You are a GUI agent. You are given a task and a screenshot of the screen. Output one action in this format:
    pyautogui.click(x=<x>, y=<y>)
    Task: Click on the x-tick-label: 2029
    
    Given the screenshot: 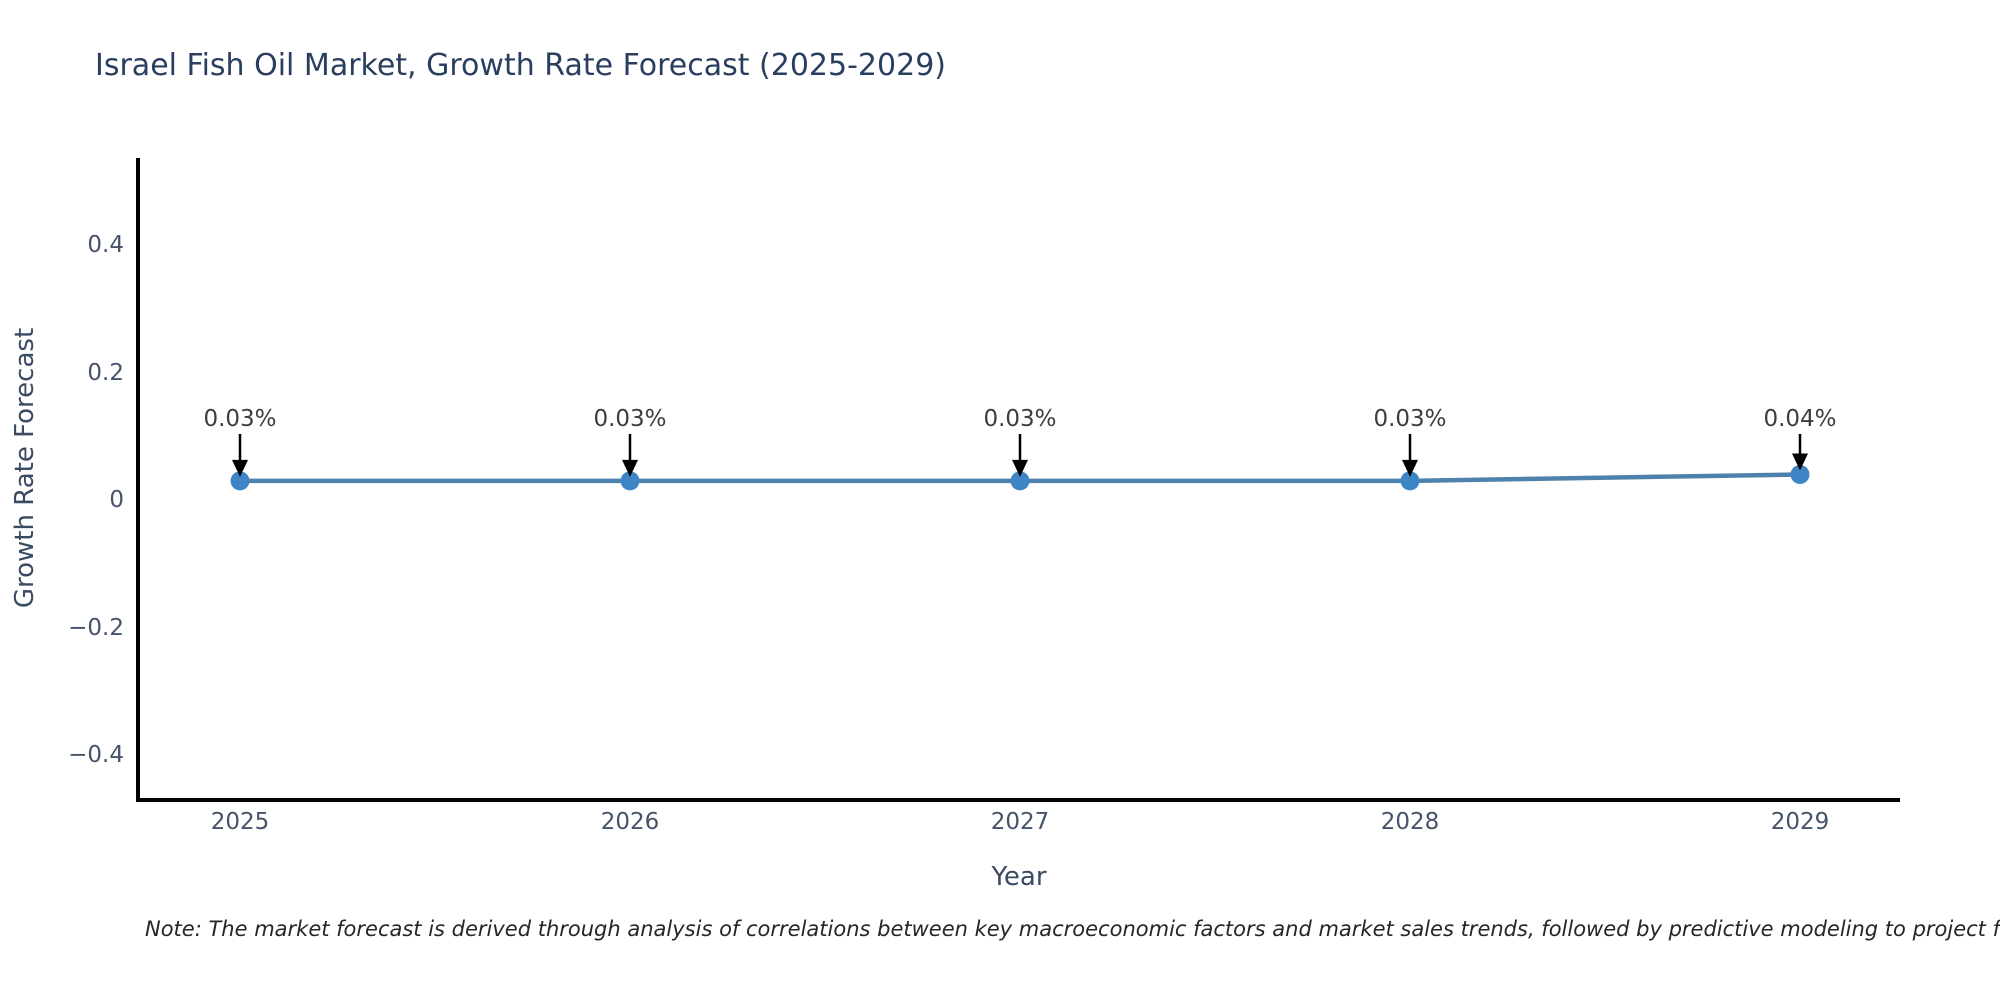 What is the action you would take?
    pyautogui.click(x=1800, y=822)
    